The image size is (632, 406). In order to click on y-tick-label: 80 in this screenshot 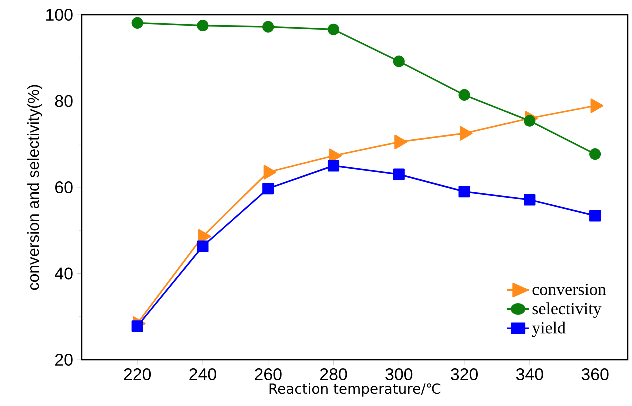, I will do `click(64, 101)`.